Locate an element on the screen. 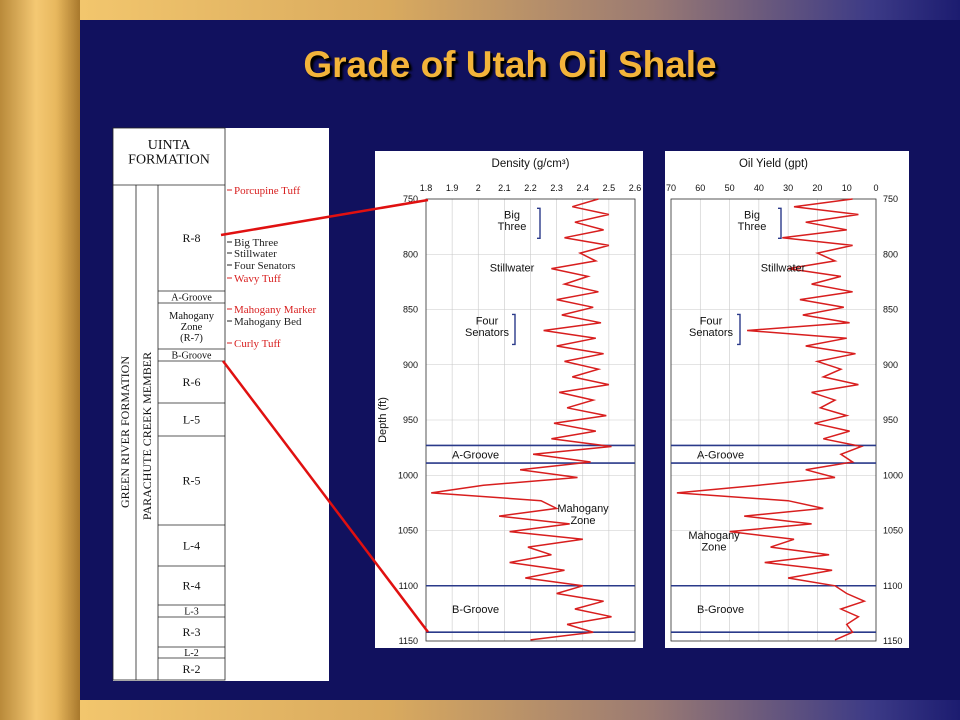 Image resolution: width=960 pixels, height=720 pixels. chart-title: Oil Yield (gpt) is located at coordinates (773, 164).